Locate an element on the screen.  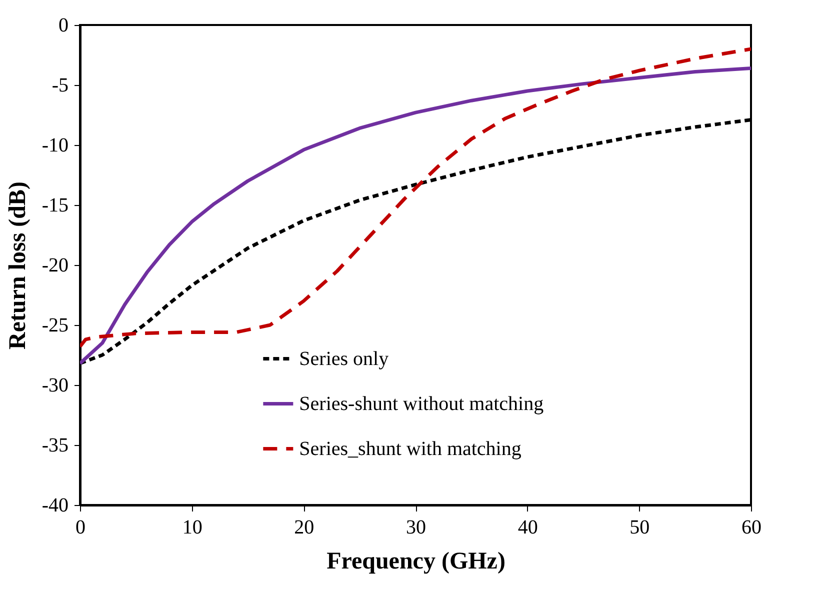
y-tick-label: -10 is located at coordinates (55, 145).